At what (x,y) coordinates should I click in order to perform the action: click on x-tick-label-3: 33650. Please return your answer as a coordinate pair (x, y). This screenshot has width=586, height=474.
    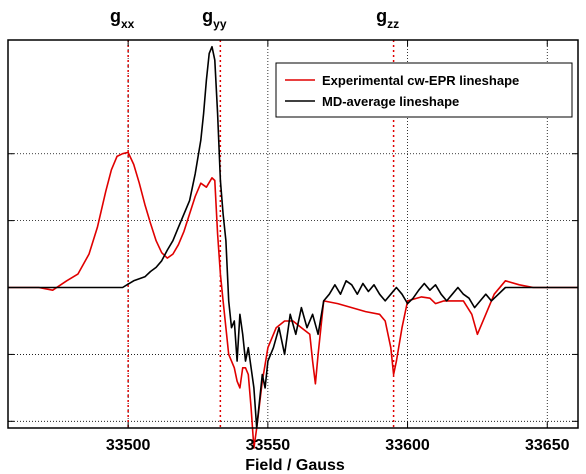
    Looking at the image, I should click on (547, 445).